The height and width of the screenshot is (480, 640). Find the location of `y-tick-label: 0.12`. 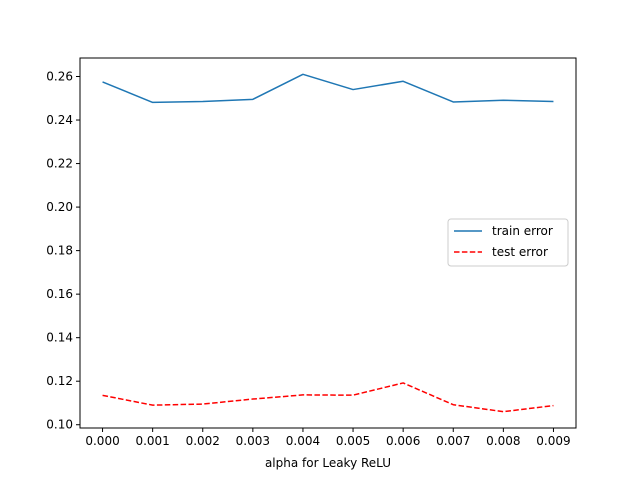

y-tick-label: 0.12 is located at coordinates (59, 381).